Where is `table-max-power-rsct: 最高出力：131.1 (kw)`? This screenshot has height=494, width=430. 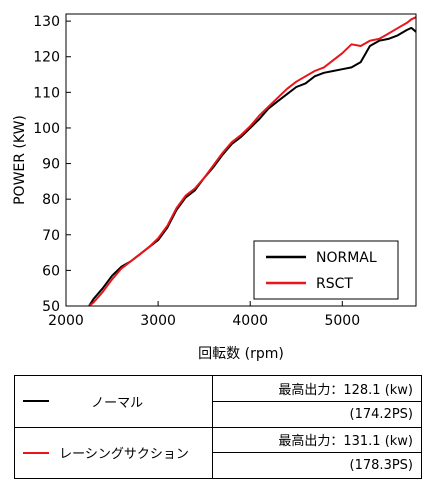
table-max-power-rsct: 最高出力：131.1 (kw) is located at coordinates (317, 440).